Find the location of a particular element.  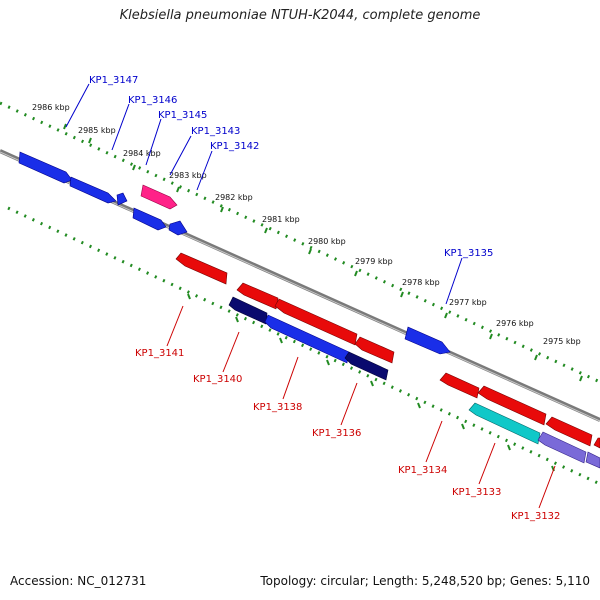

scale-label: 2985 kbp is located at coordinates (97, 130).